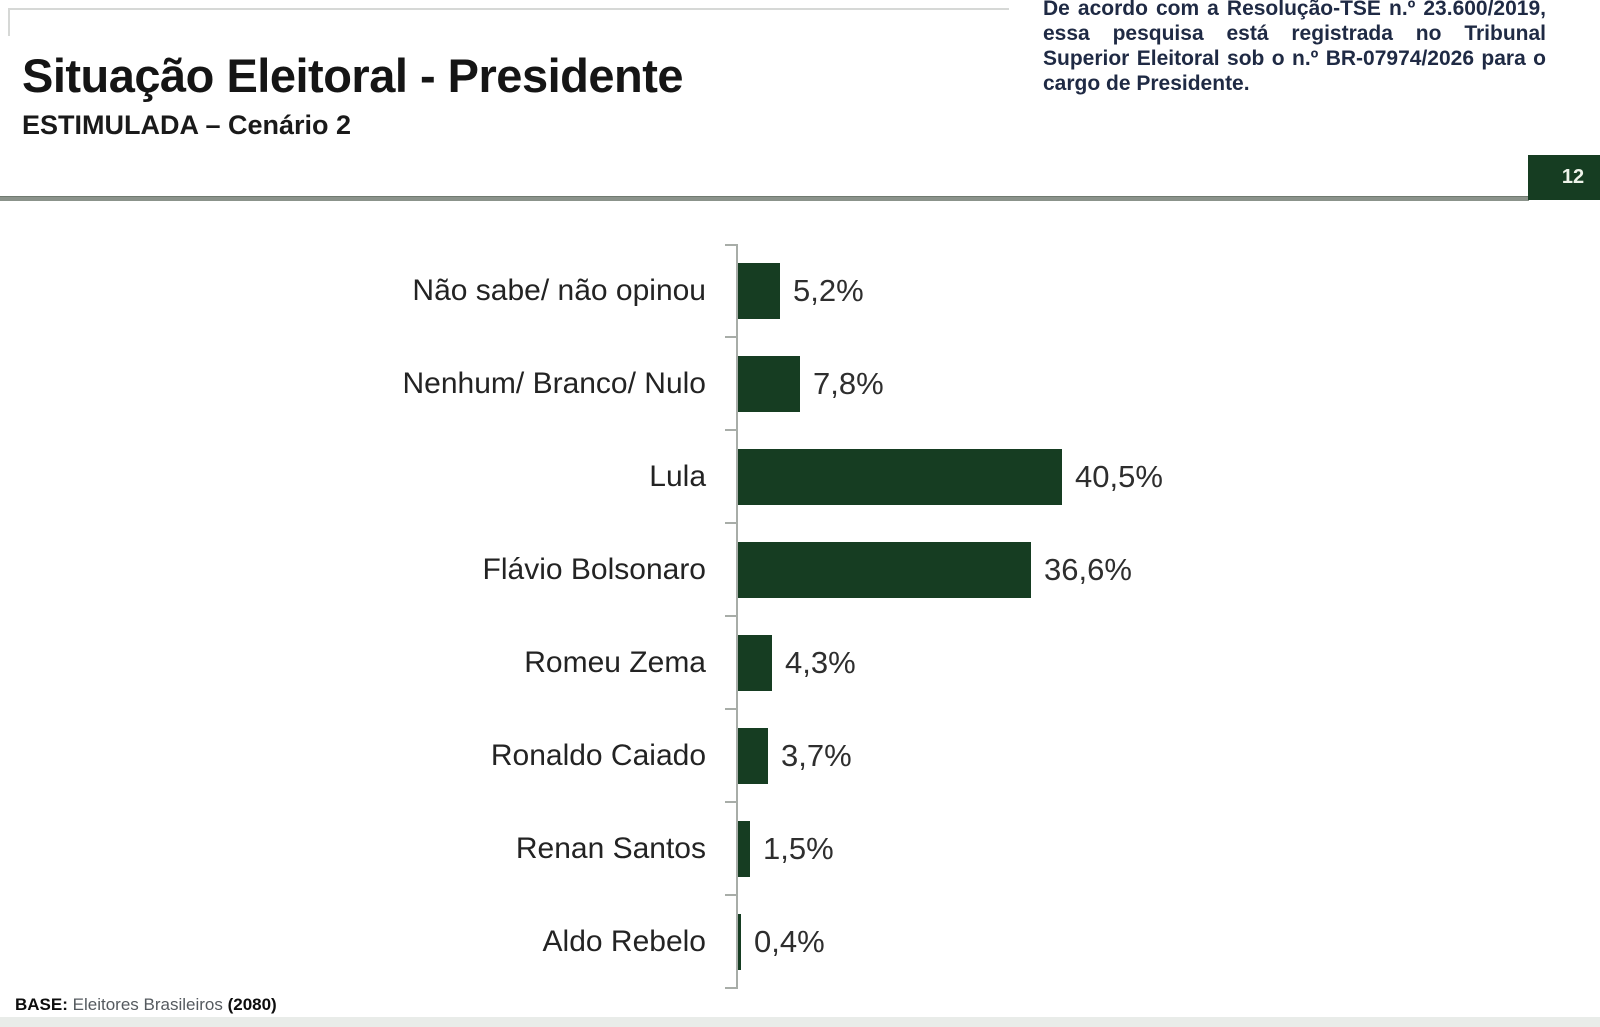 This screenshot has width=1600, height=1027. I want to click on chart-row: Aldo Rebelo 0,4%, so click(800, 941).